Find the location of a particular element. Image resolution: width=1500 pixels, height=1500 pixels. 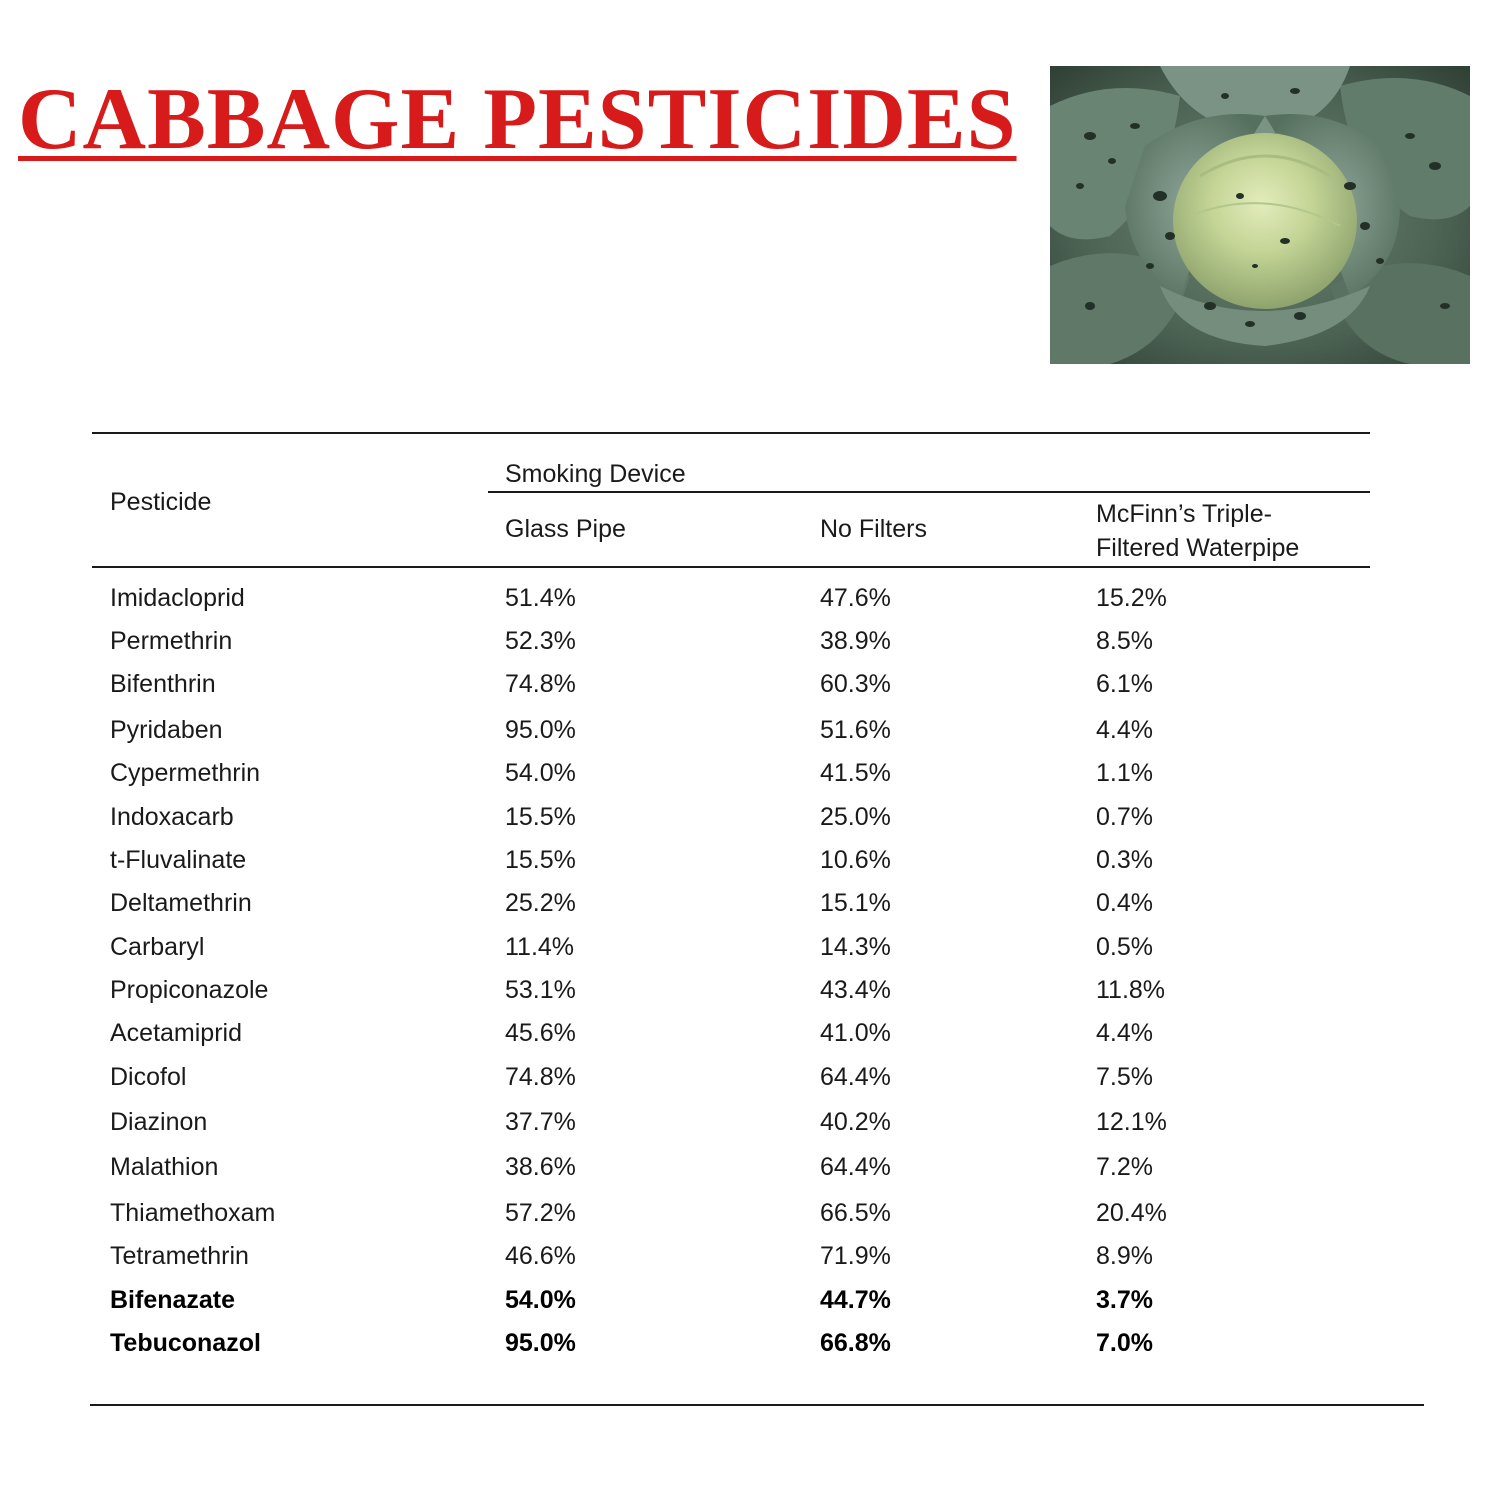

header-smoking-device: Smoking Device is located at coordinates (595, 474).